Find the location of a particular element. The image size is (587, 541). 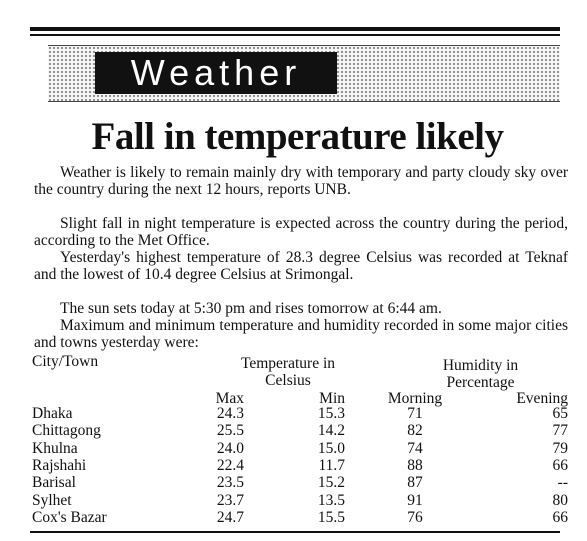

evening-humidity: -- is located at coordinates (562, 483).